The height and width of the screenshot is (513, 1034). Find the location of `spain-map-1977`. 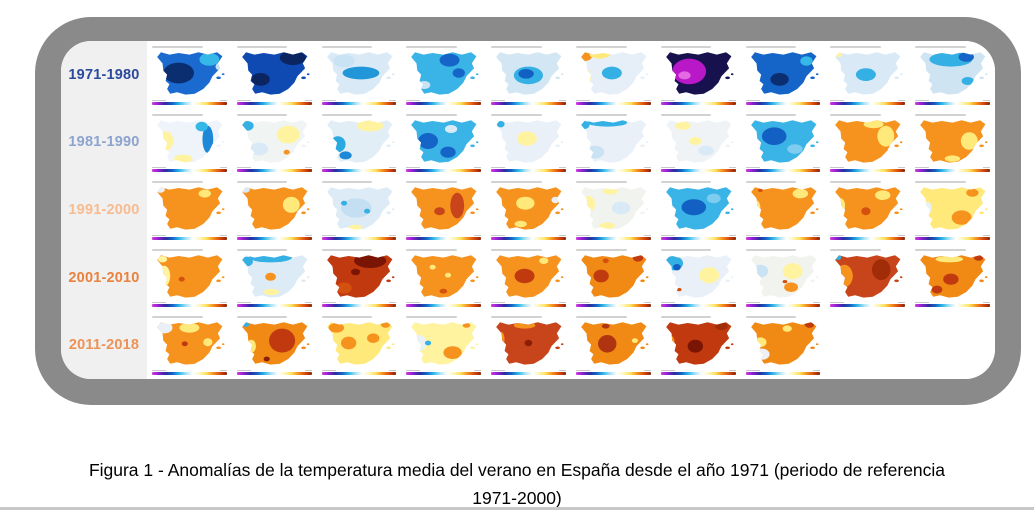

spain-map-1977 is located at coordinates (699, 73).